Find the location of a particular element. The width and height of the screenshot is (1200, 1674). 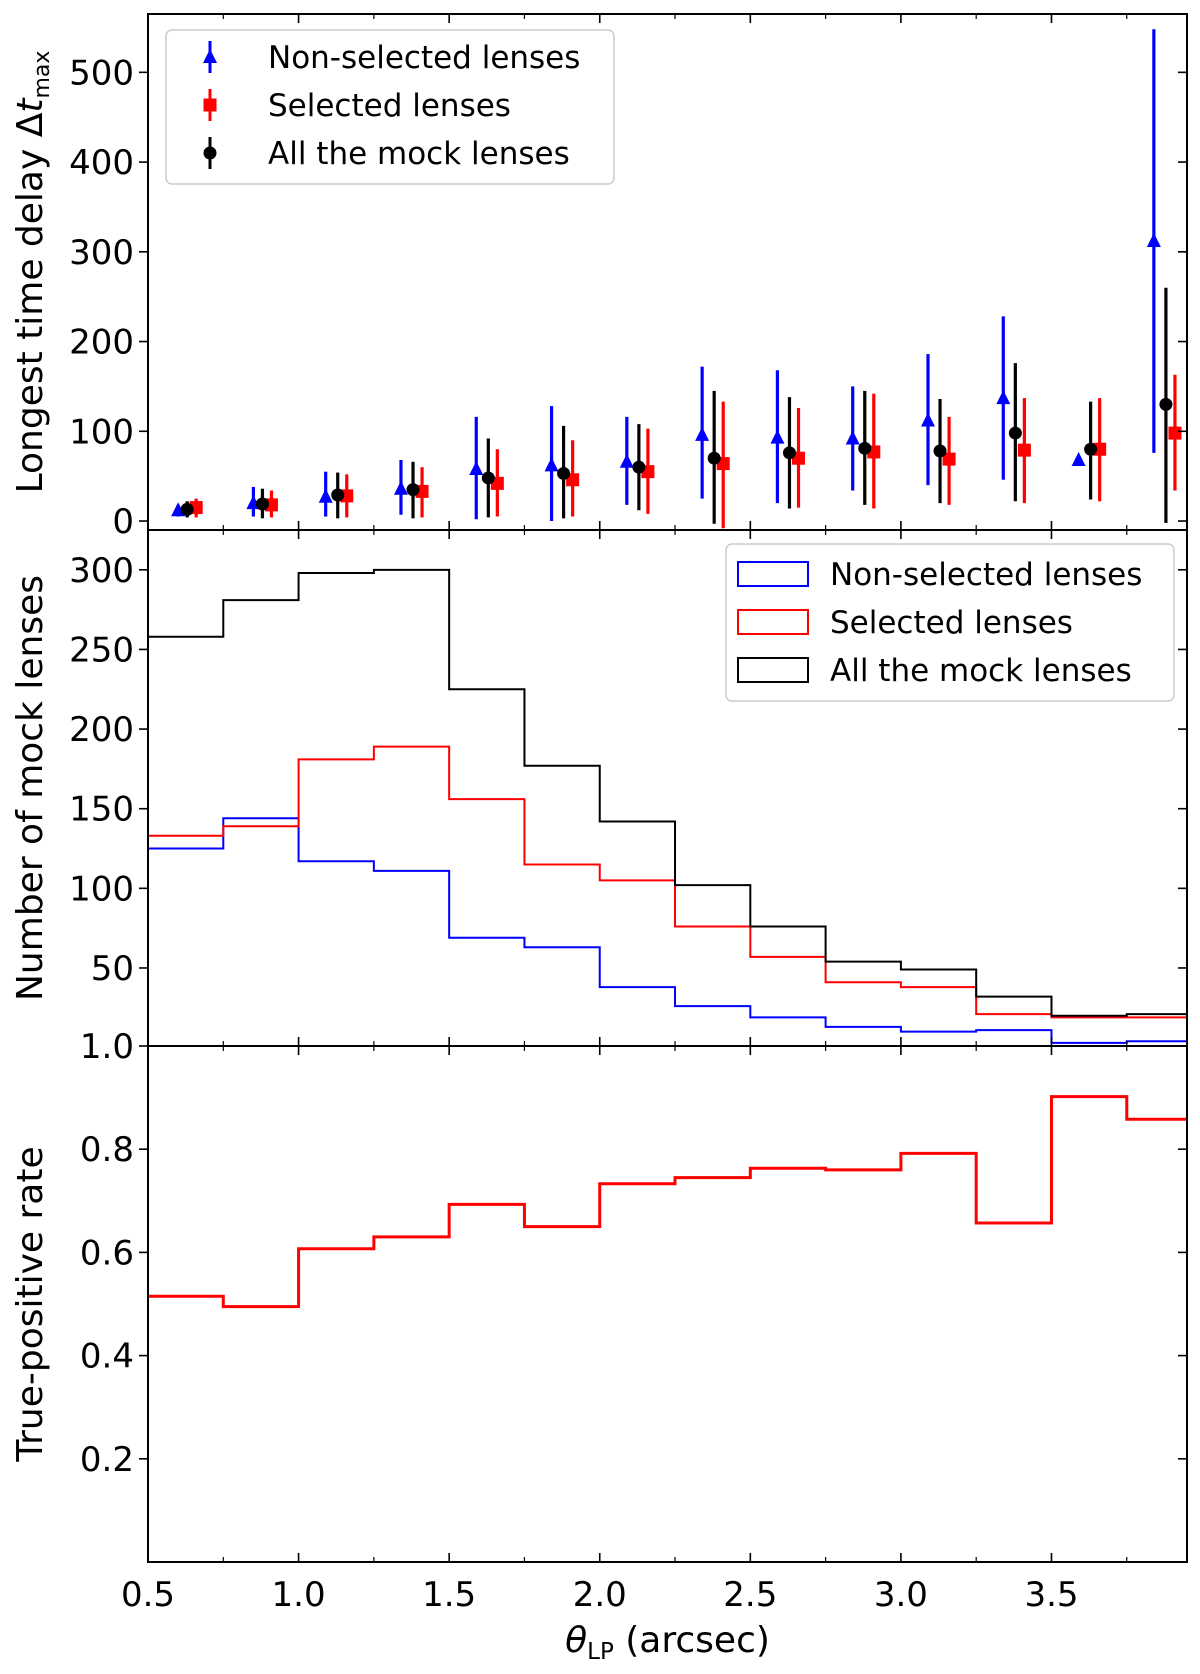

bottom-ytick-label: 0.2 is located at coordinates (107, 1460).